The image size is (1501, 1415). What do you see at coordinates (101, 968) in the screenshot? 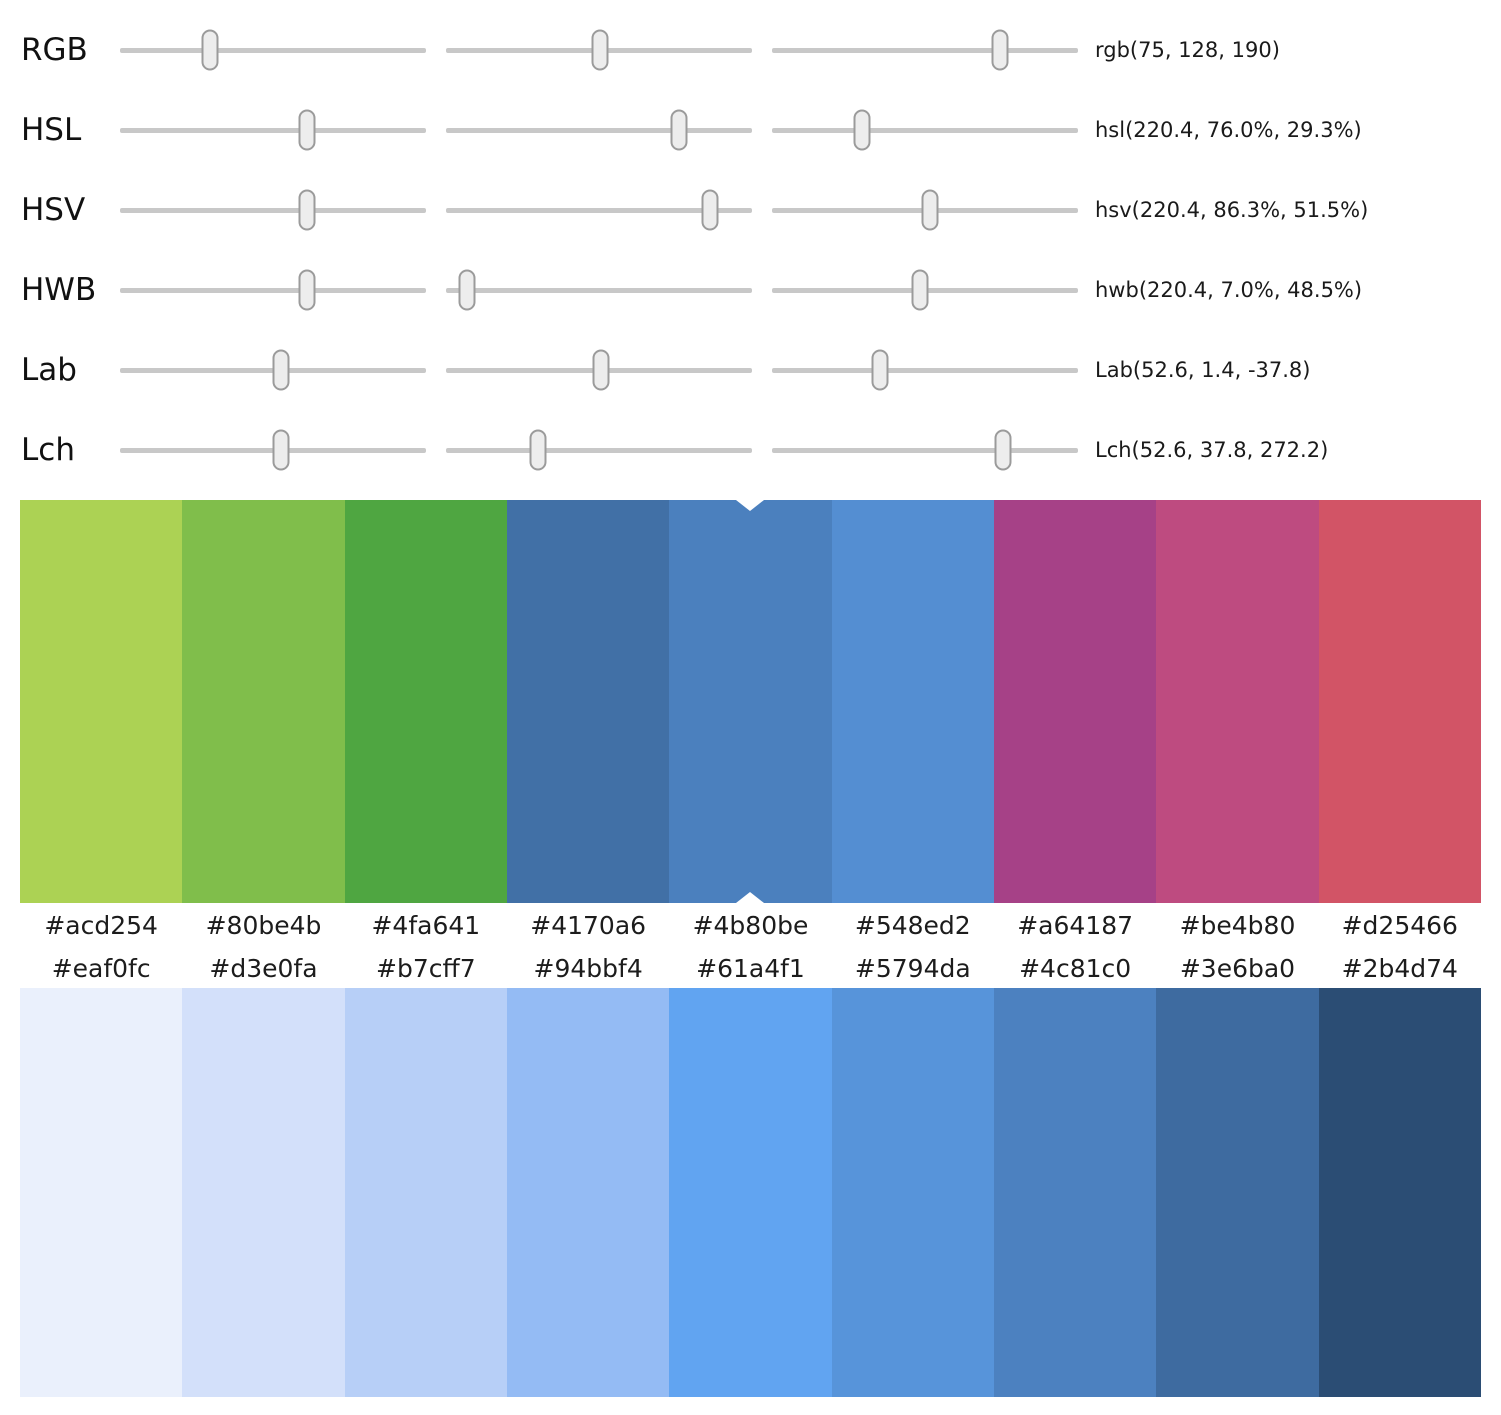
I see `tint-hex-label: #eaf0fc` at bounding box center [101, 968].